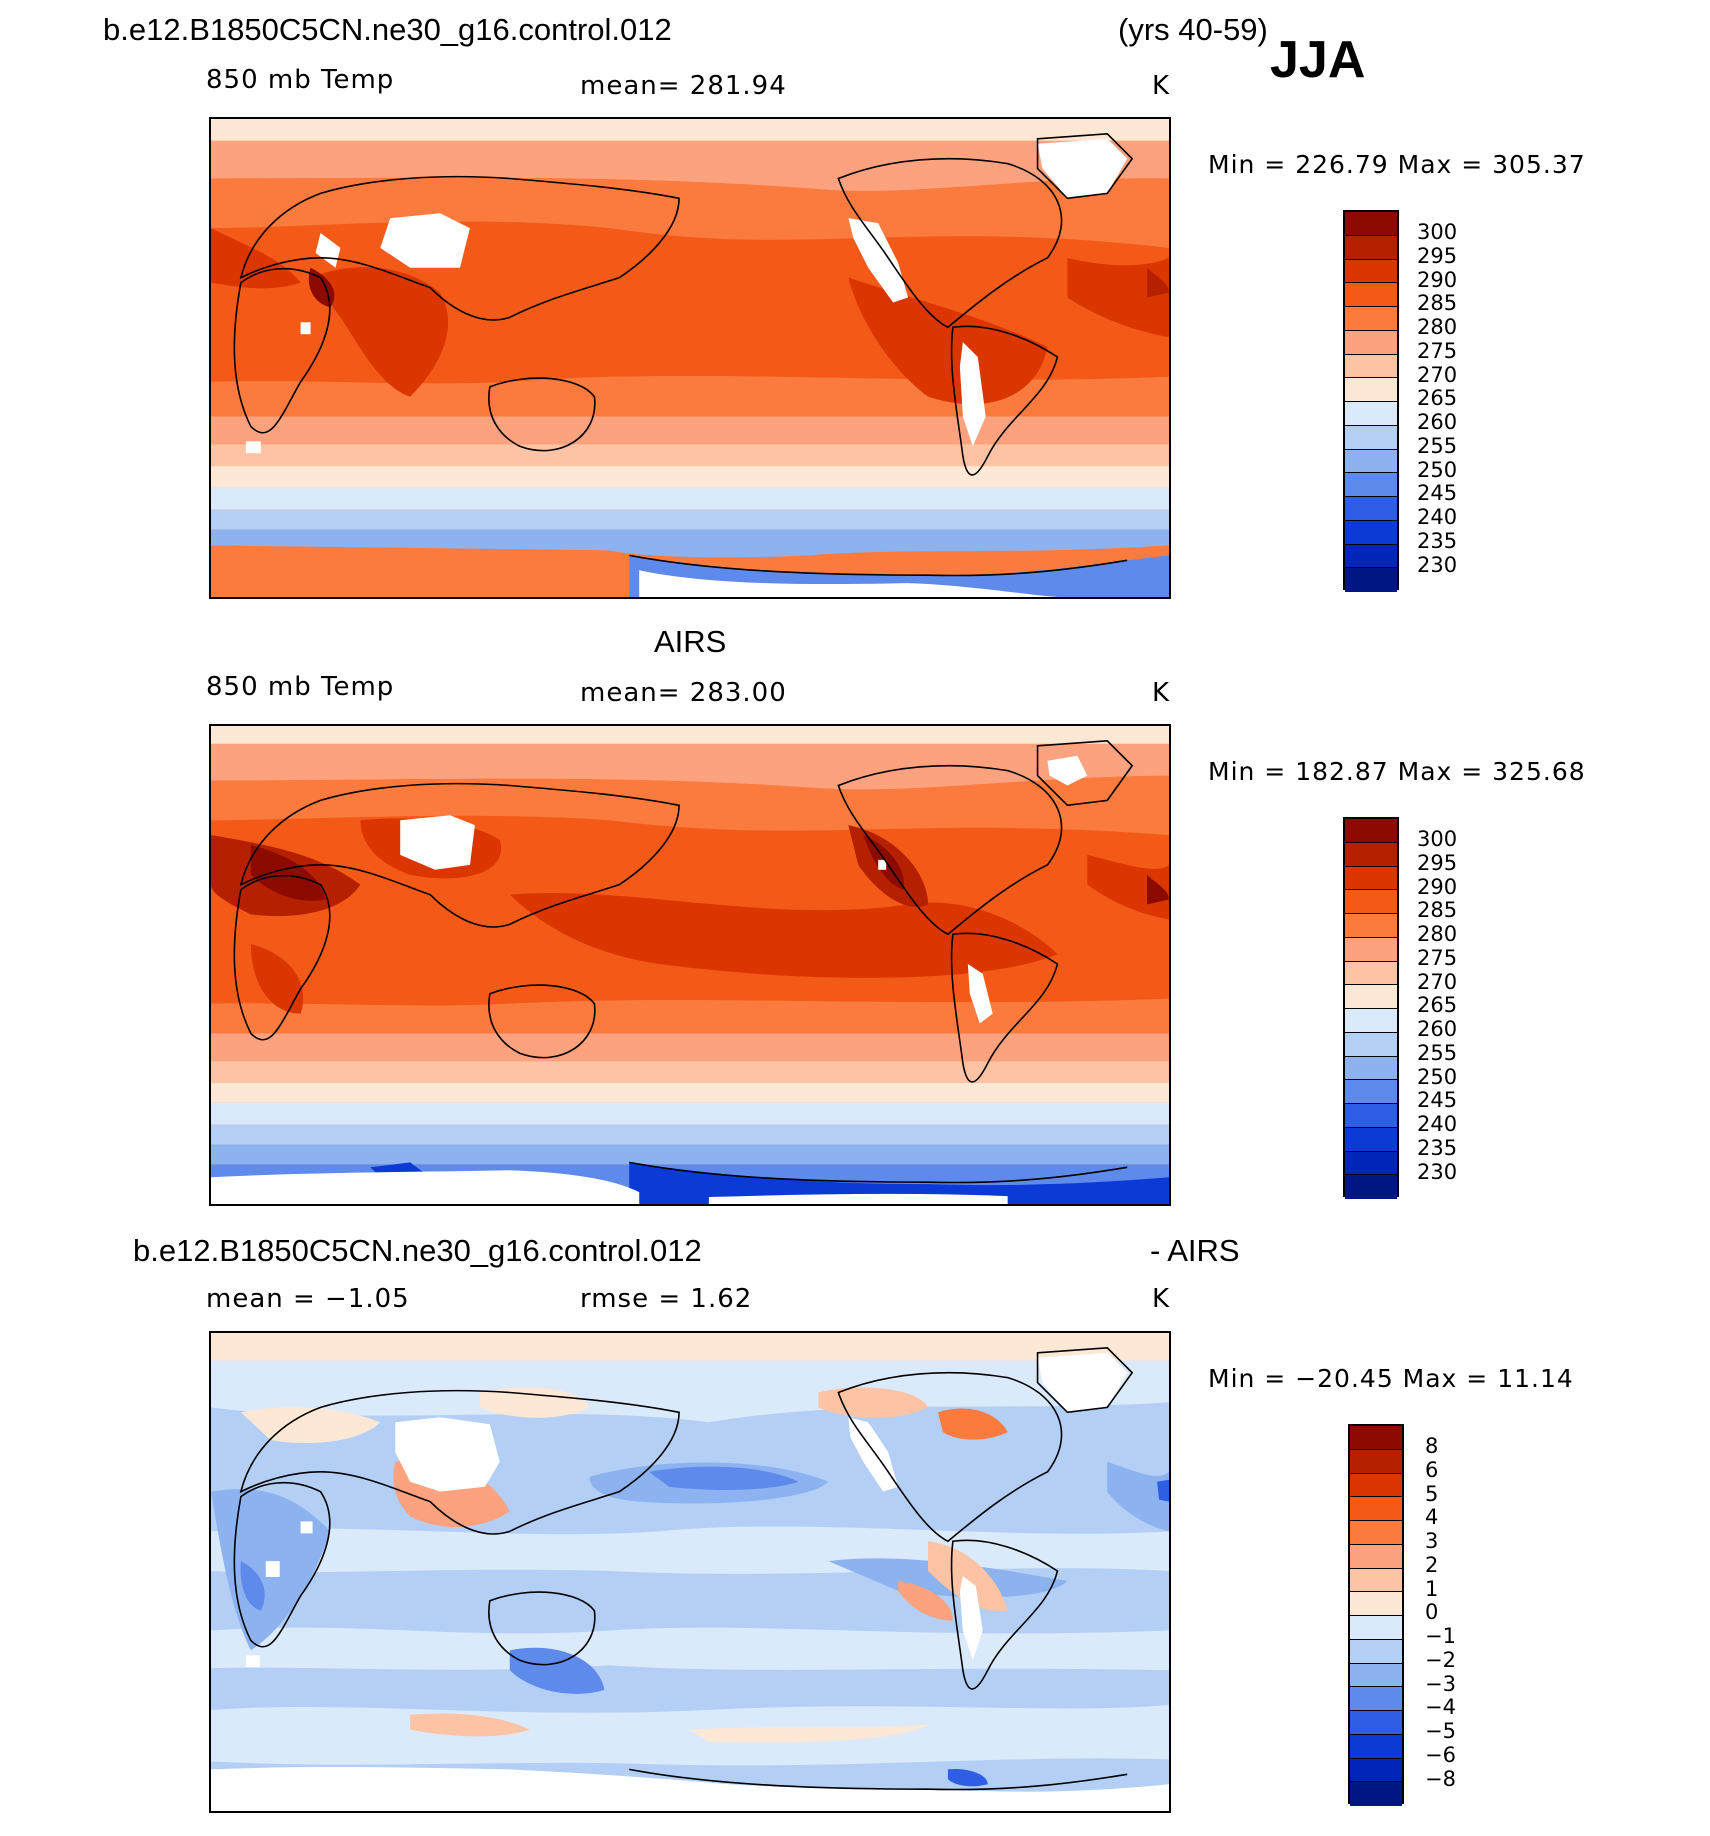 The image size is (1710, 1836). I want to click on panel2-mean: mean= 283.00, so click(683, 693).